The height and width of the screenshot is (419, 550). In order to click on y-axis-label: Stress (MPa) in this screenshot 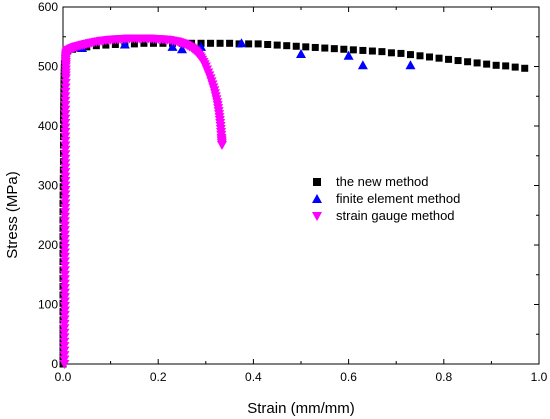, I will do `click(12, 215)`.